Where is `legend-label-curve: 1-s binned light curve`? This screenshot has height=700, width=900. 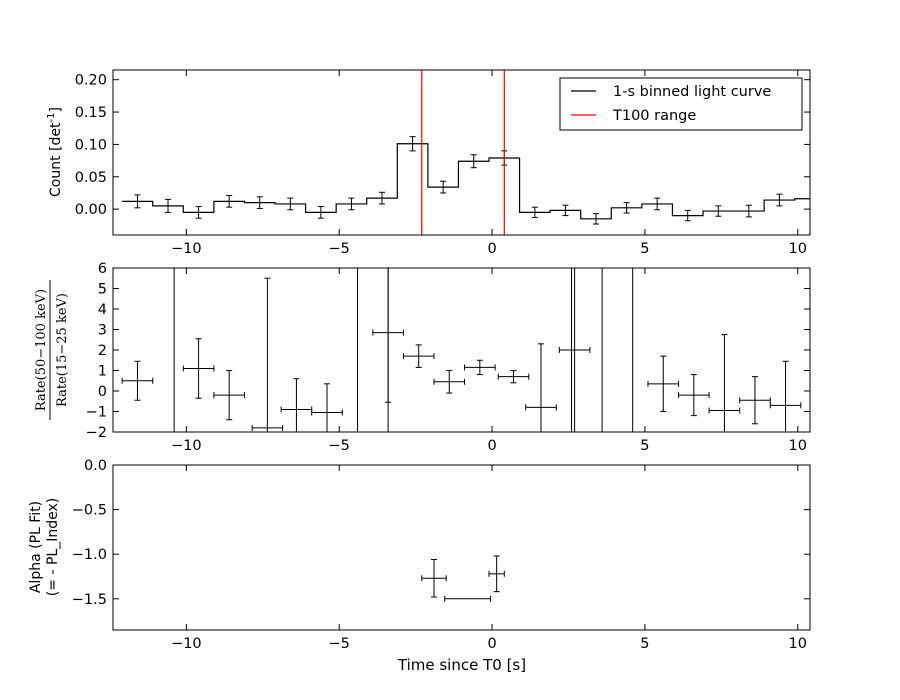 legend-label-curve: 1-s binned light curve is located at coordinates (692, 92).